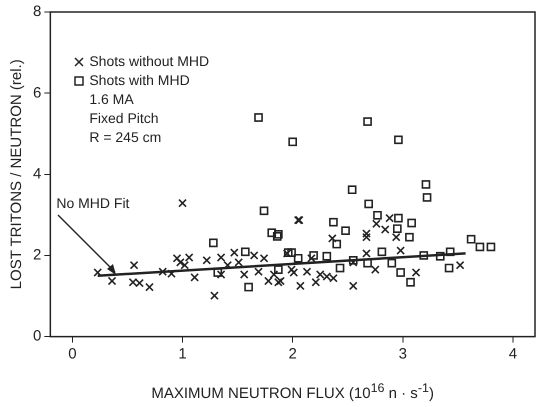 The width and height of the screenshot is (547, 407). I want to click on y-tick-label: 2, so click(37, 255).